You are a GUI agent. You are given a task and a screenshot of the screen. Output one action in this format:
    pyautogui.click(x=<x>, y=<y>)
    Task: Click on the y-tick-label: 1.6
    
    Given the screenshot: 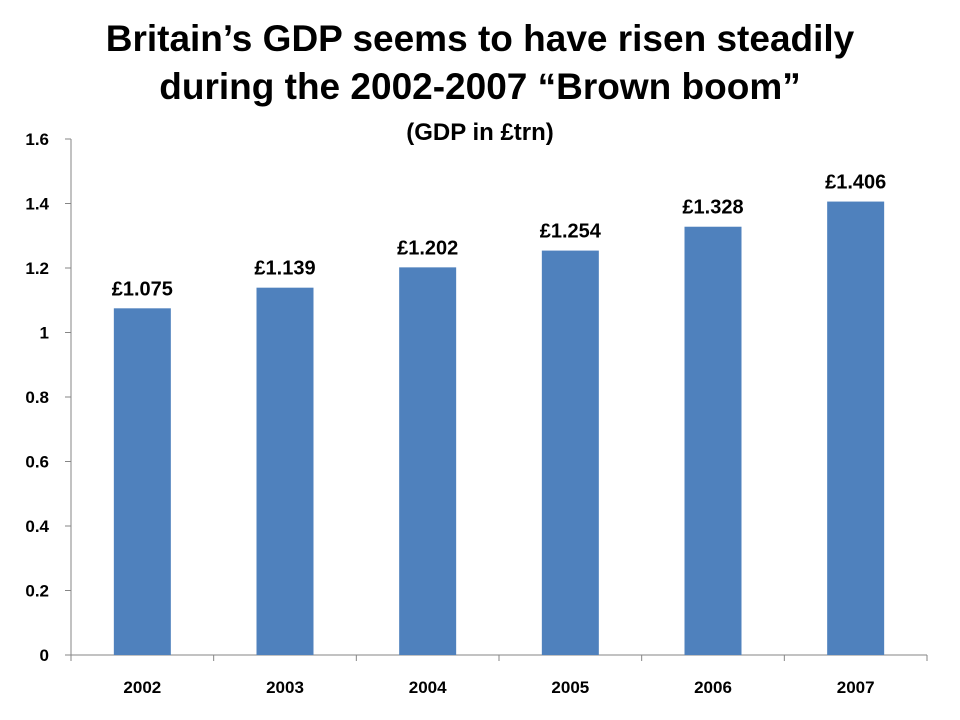 What is the action you would take?
    pyautogui.click(x=37, y=139)
    